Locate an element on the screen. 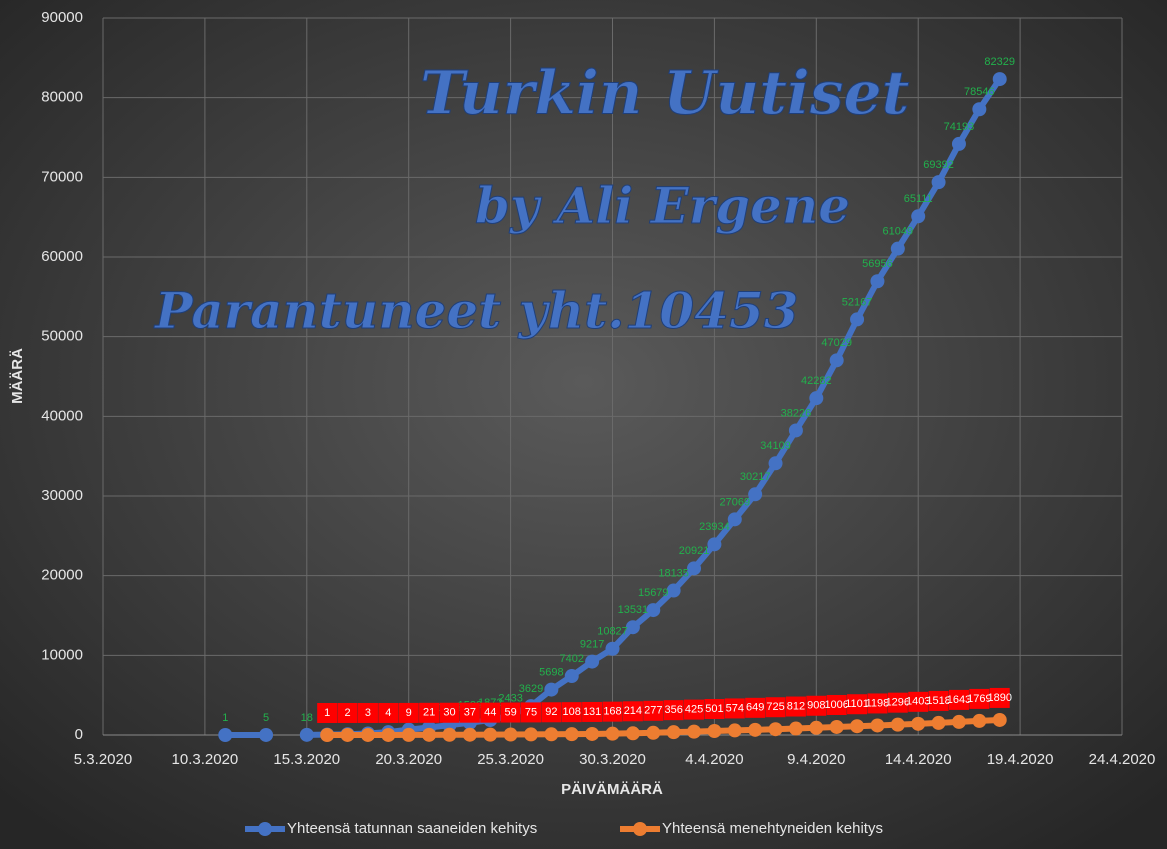  legend-label: Yhteensä tatunnan saaneiden kehitys is located at coordinates (412, 828).